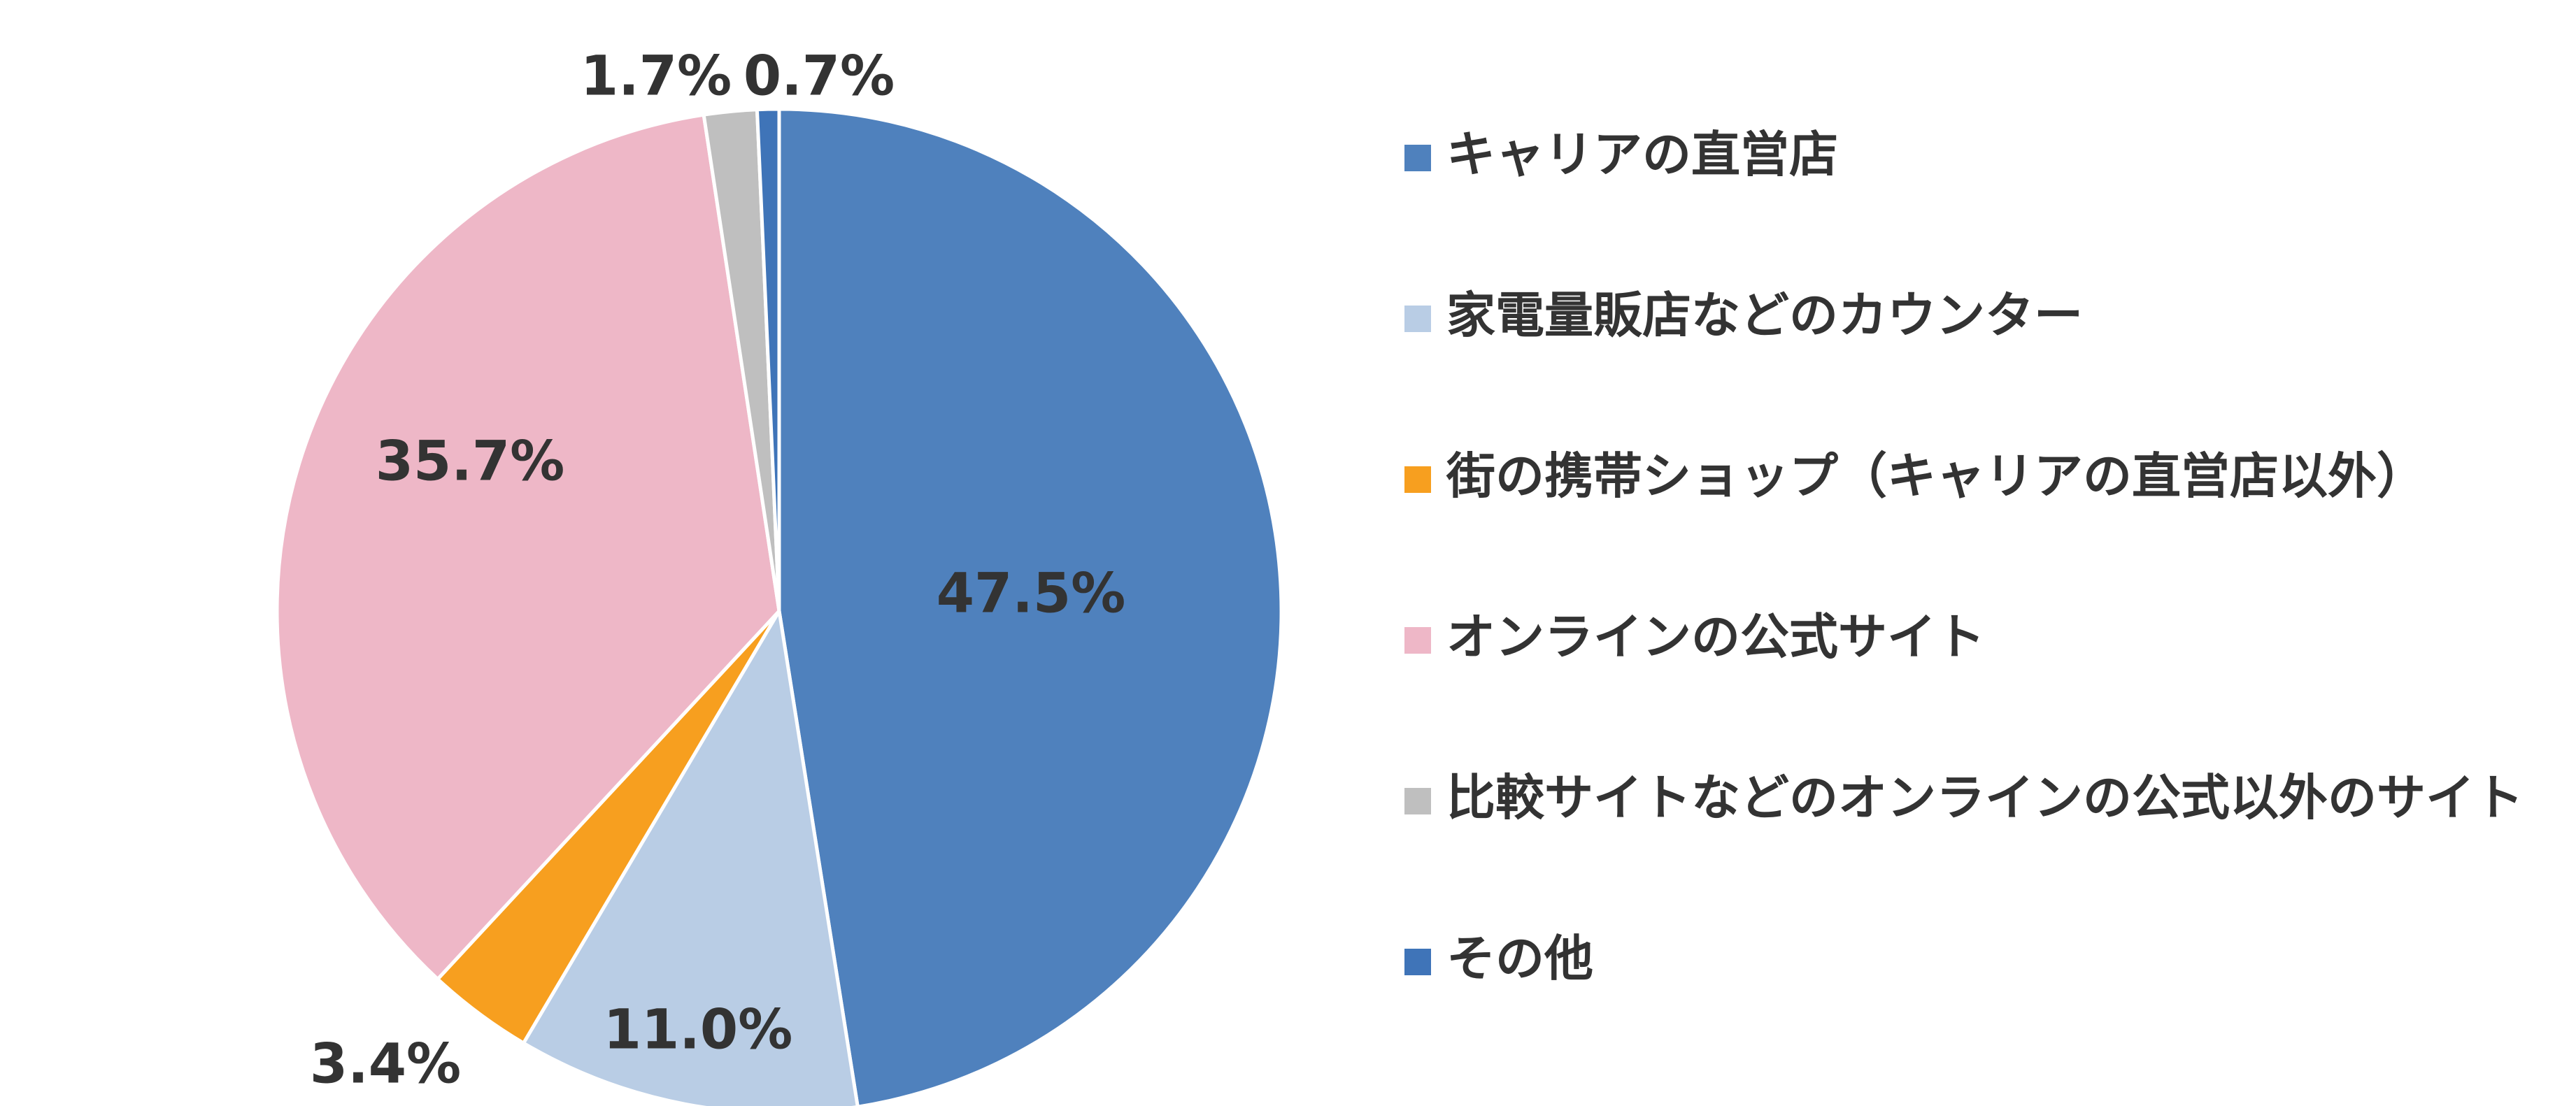 Image resolution: width=2576 pixels, height=1106 pixels. I want to click on legend-label: キャリアの直営店, so click(1642, 154).